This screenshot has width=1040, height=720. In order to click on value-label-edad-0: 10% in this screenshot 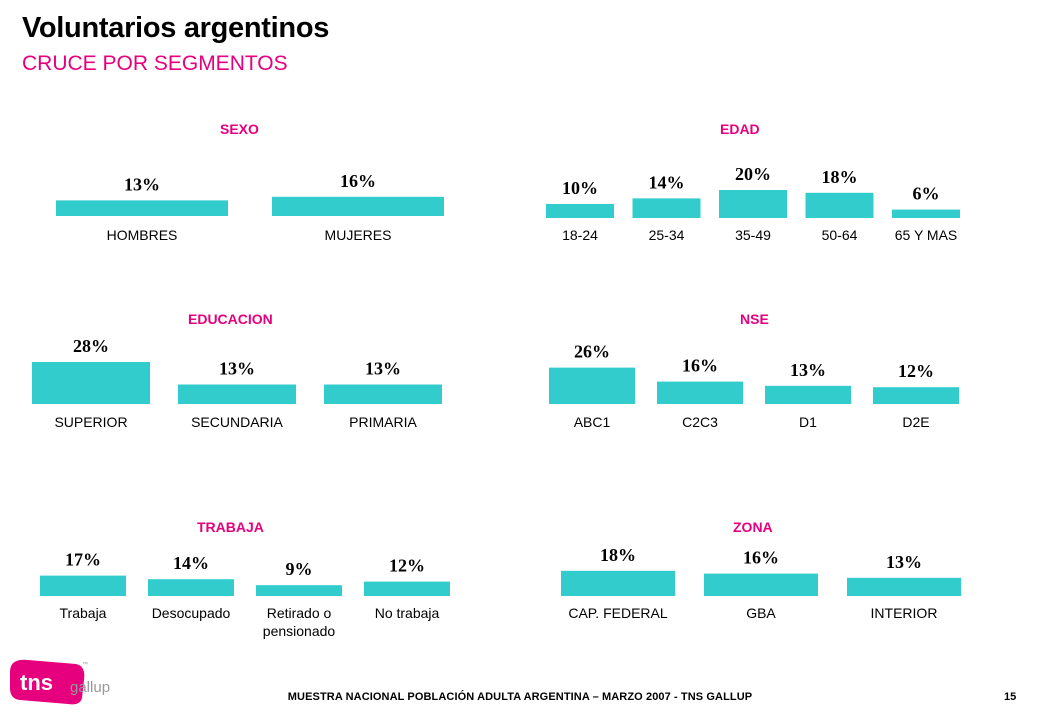, I will do `click(580, 188)`.